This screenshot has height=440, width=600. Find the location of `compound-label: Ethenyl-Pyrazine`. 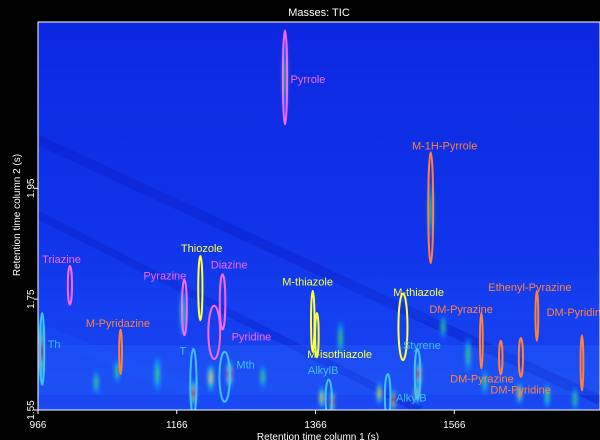

compound-label: Ethenyl-Pyrazine is located at coordinates (529, 288).